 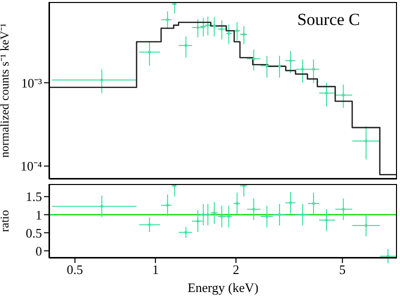 What do you see at coordinates (39, 250) in the screenshot?
I see `y-tick-label: 0` at bounding box center [39, 250].